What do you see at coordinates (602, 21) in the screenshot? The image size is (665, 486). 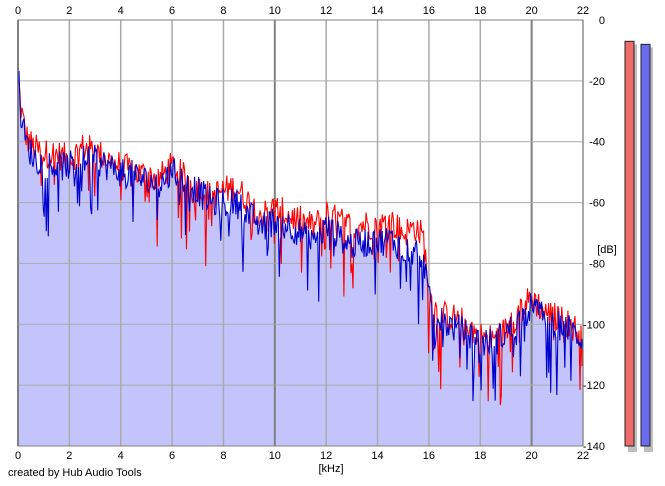 I see `y-tick-label: 0` at bounding box center [602, 21].